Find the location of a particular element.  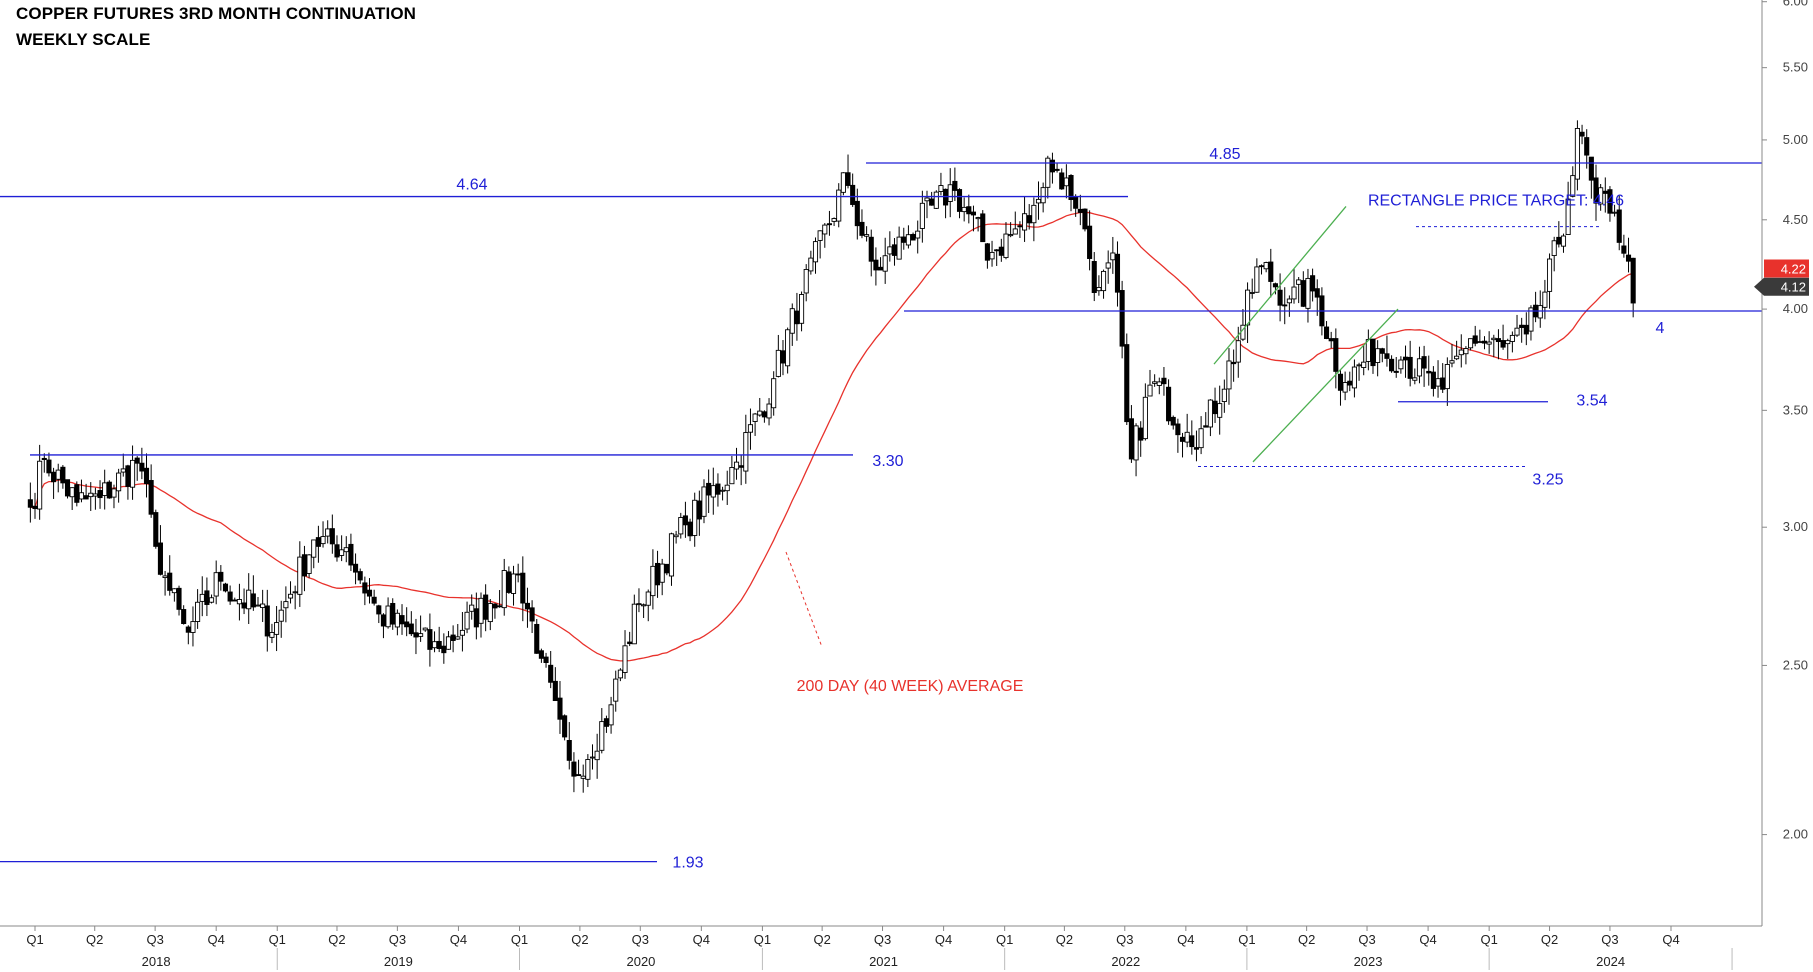

last-close-badge-label: 4.12 is located at coordinates (1793, 287).